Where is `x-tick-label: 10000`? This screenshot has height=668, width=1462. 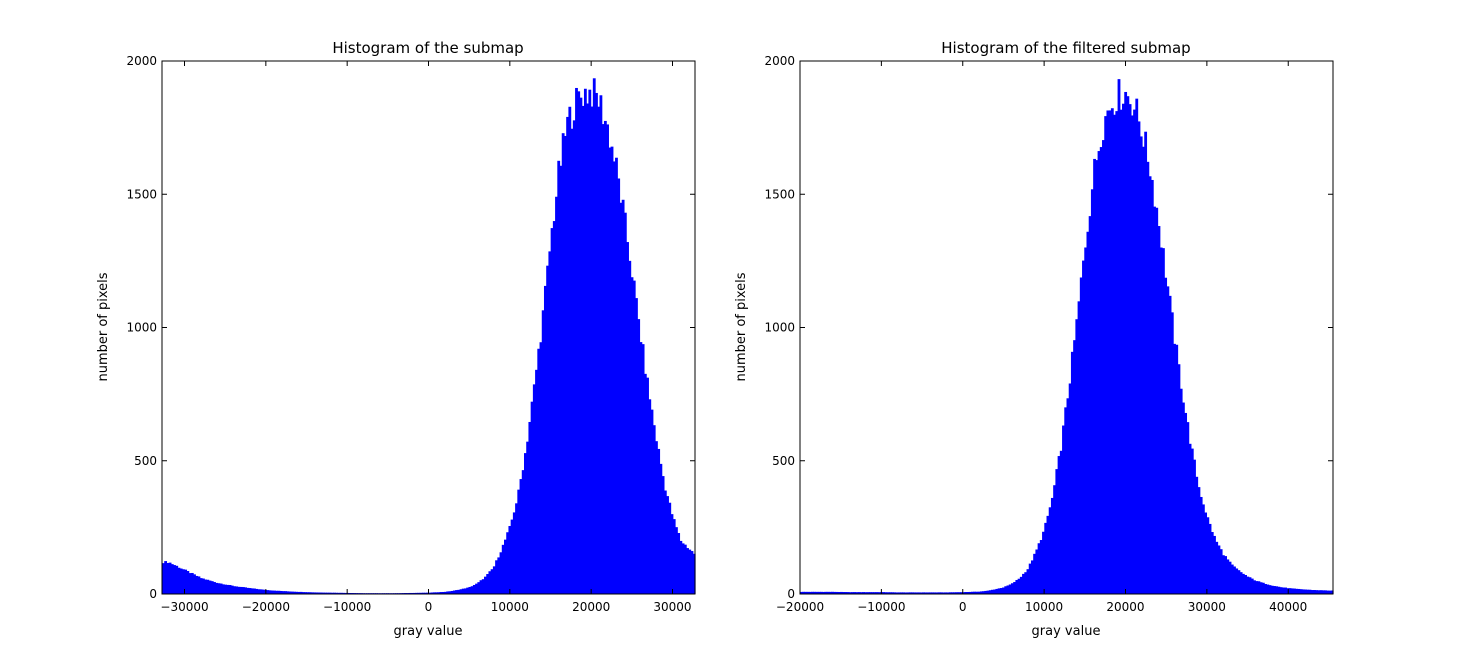
x-tick-label: 10000 is located at coordinates (510, 607).